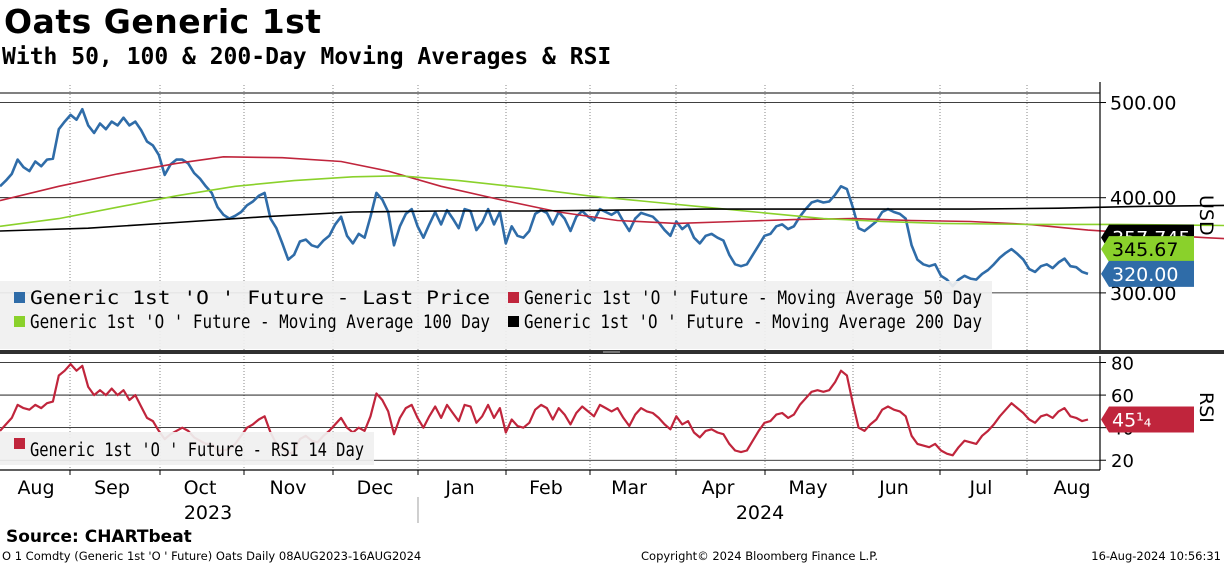  I want to click on x-tick-label-8: Apr, so click(718, 488).